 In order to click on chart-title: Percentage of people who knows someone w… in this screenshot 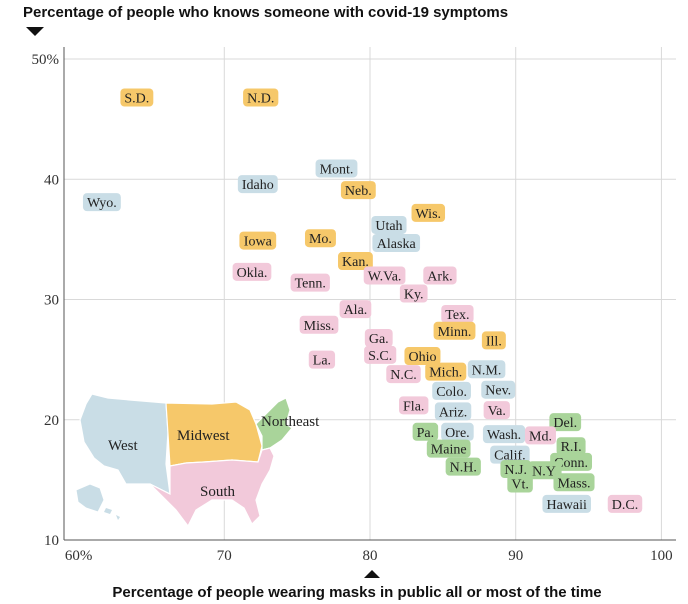, I will do `click(265, 12)`.